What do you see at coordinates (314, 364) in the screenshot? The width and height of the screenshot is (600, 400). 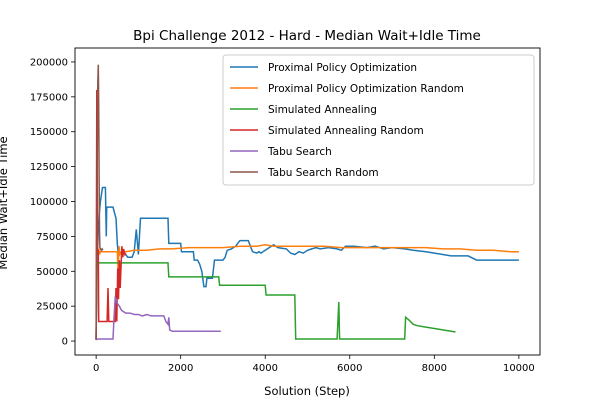 I see `x-axis-ticks: 0 2000 4000 6000 8000 10000` at bounding box center [314, 364].